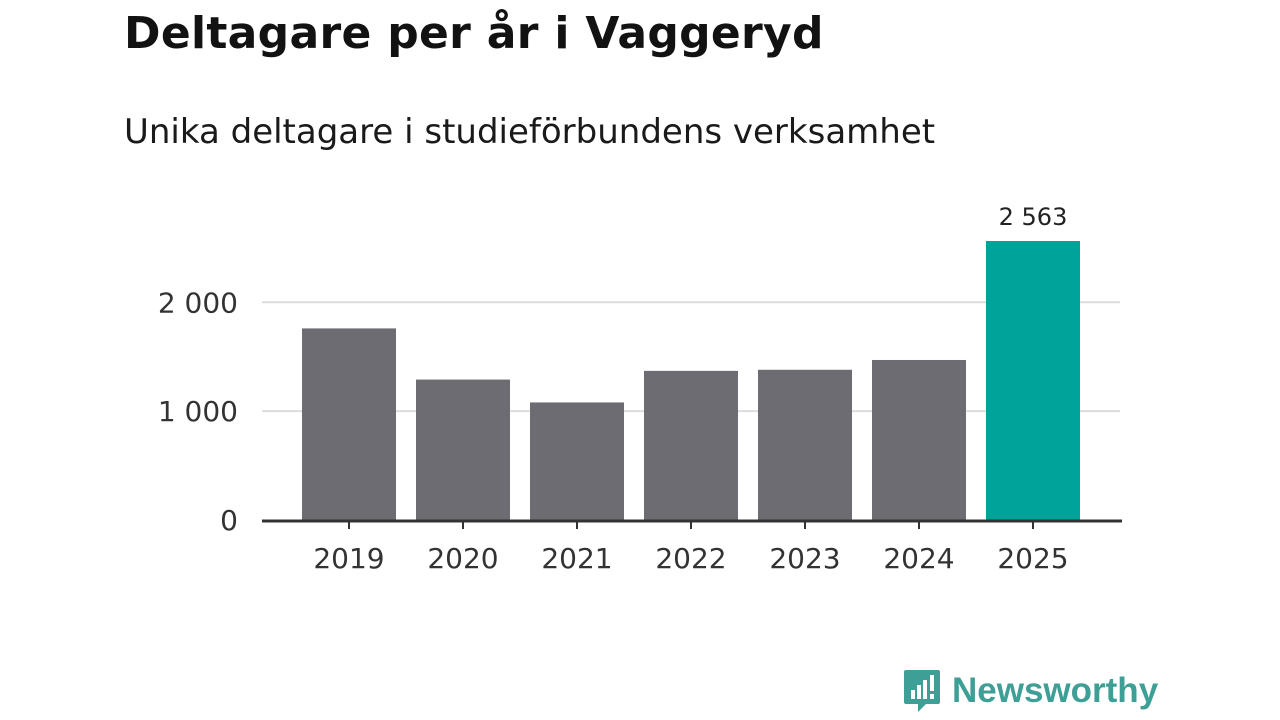 This screenshot has height=720, width=1280. I want to click on x-tick-label: 2020, so click(462, 558).